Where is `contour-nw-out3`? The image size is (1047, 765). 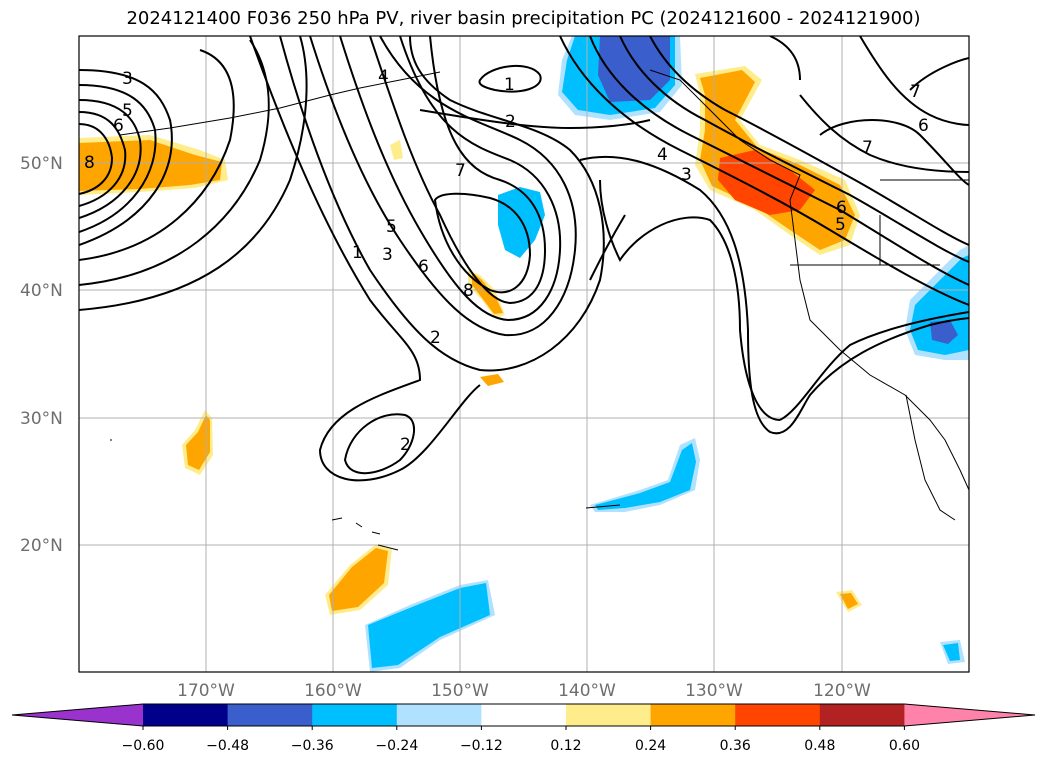 contour-nw-out3 is located at coordinates (193, 173).